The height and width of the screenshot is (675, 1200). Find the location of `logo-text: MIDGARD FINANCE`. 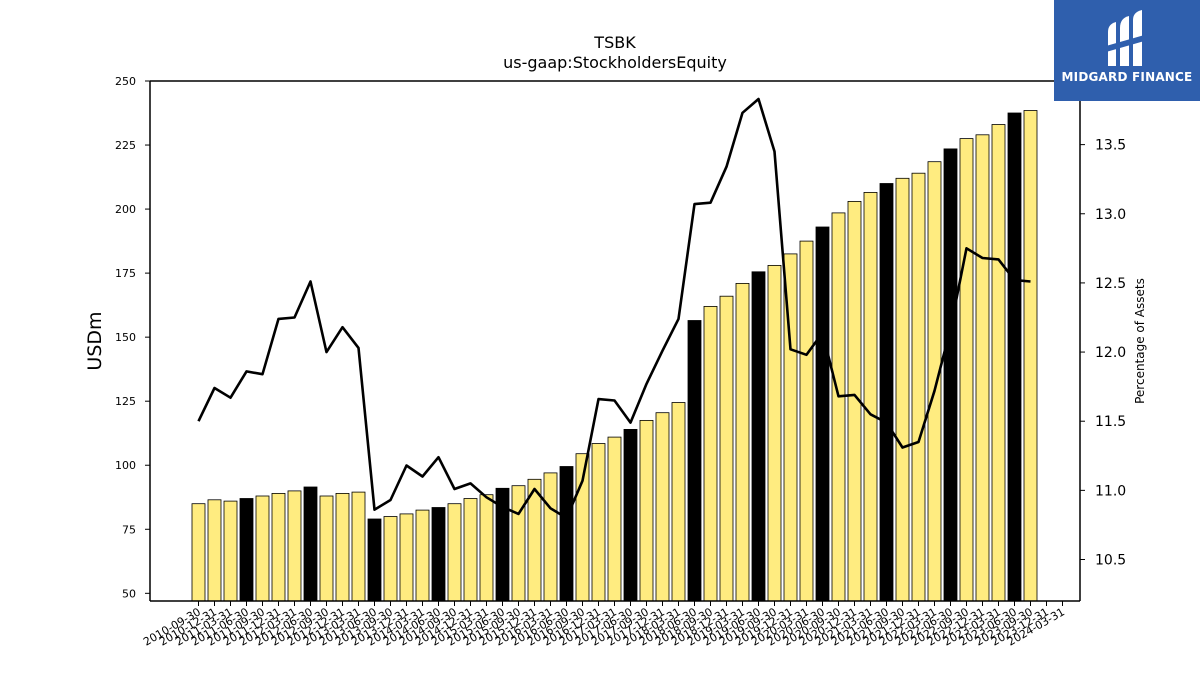

logo-text: MIDGARD FINANCE is located at coordinates (1127, 77).